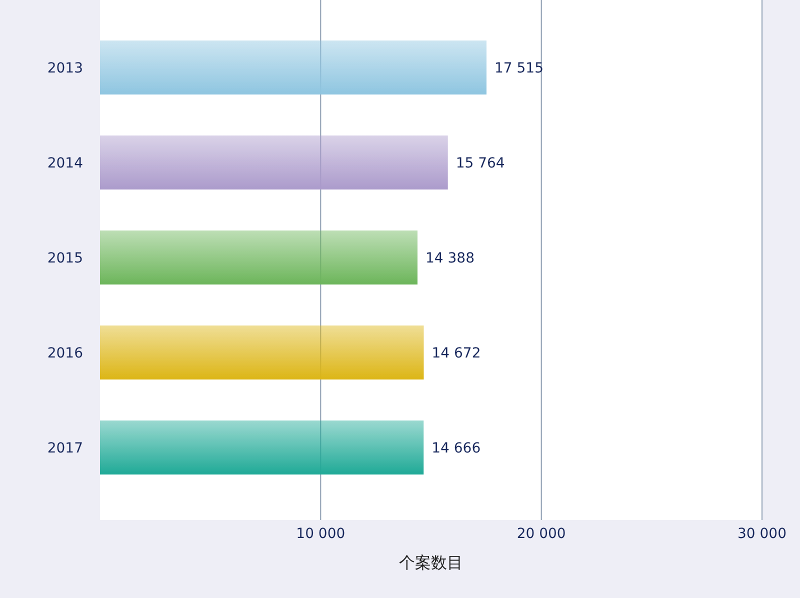 The image size is (800, 598). I want to click on data-label: 14 666, so click(456, 448).